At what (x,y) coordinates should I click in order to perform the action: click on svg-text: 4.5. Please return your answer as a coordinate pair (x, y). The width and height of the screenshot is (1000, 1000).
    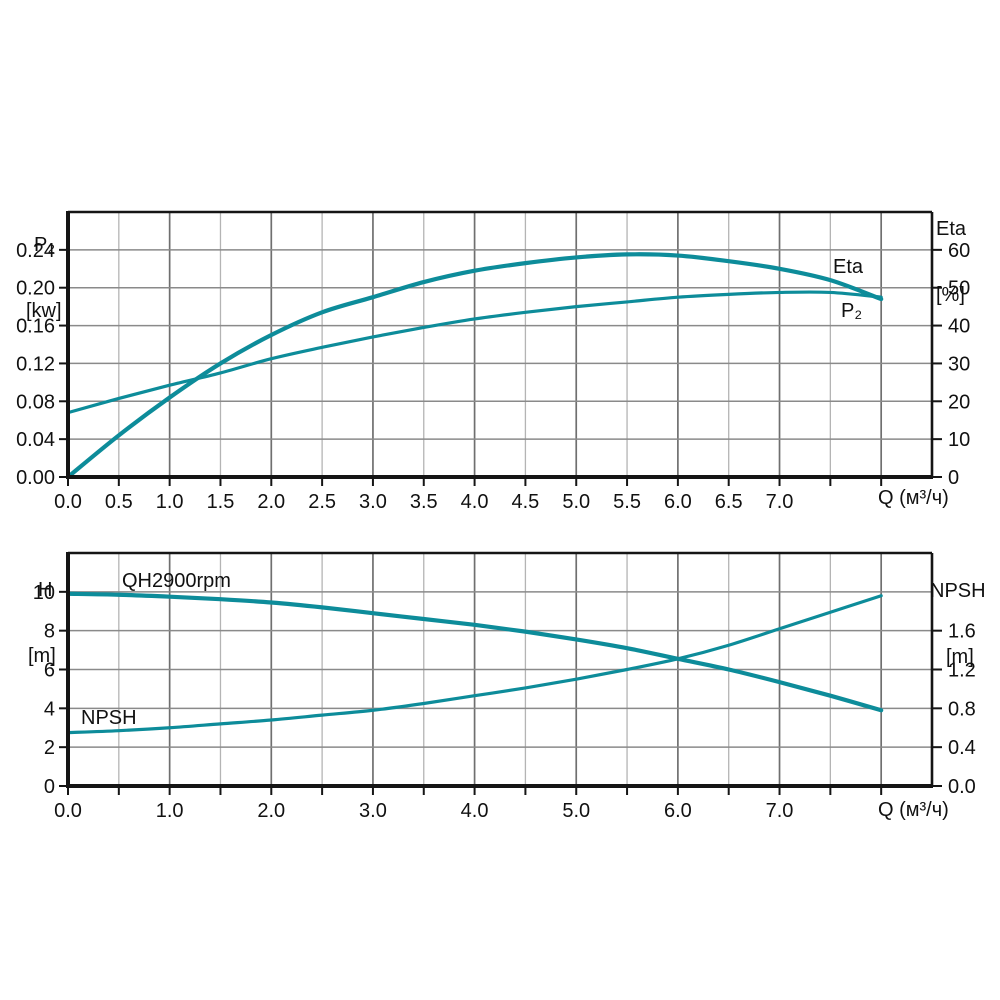
    Looking at the image, I should click on (526, 502).